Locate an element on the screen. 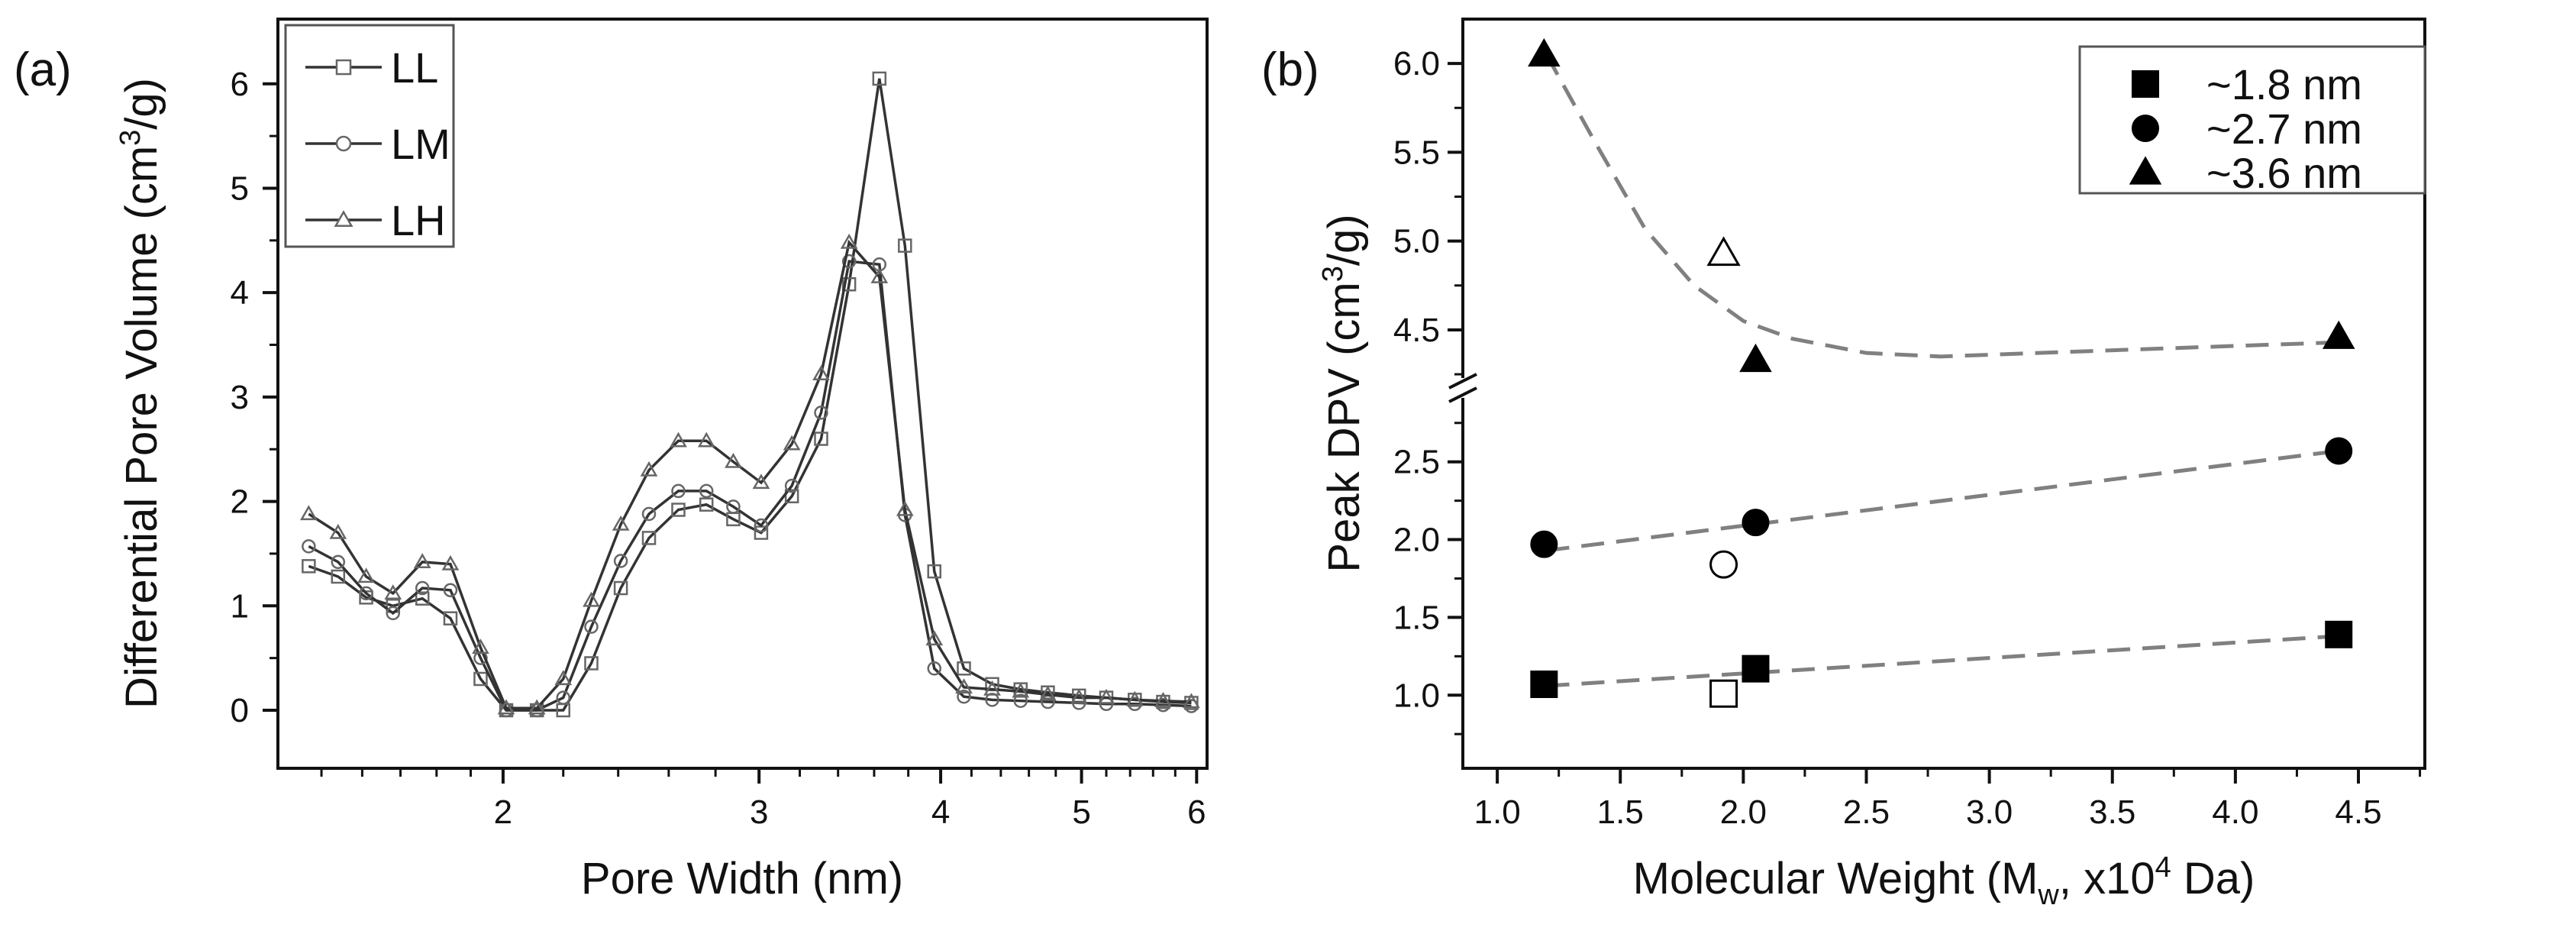  x-tick-label: 2 is located at coordinates (503, 812).